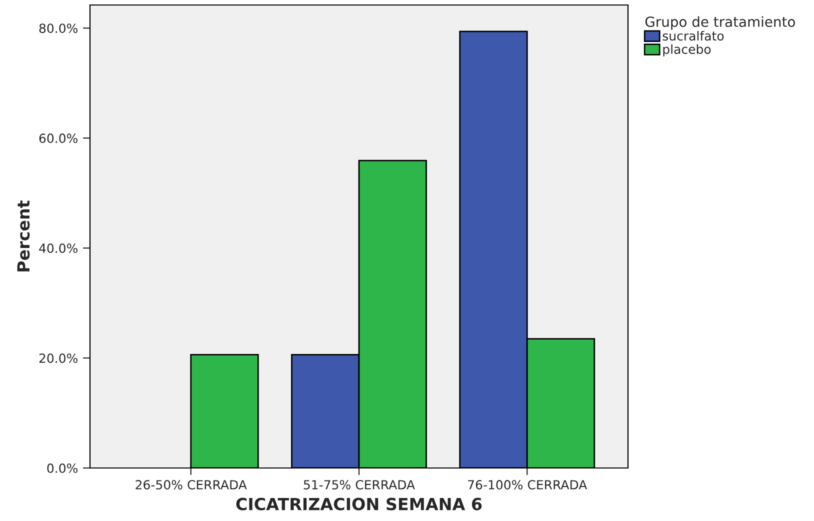 This screenshot has height=521, width=814. I want to click on legend-title: Grupo de tratamiento, so click(720, 23).